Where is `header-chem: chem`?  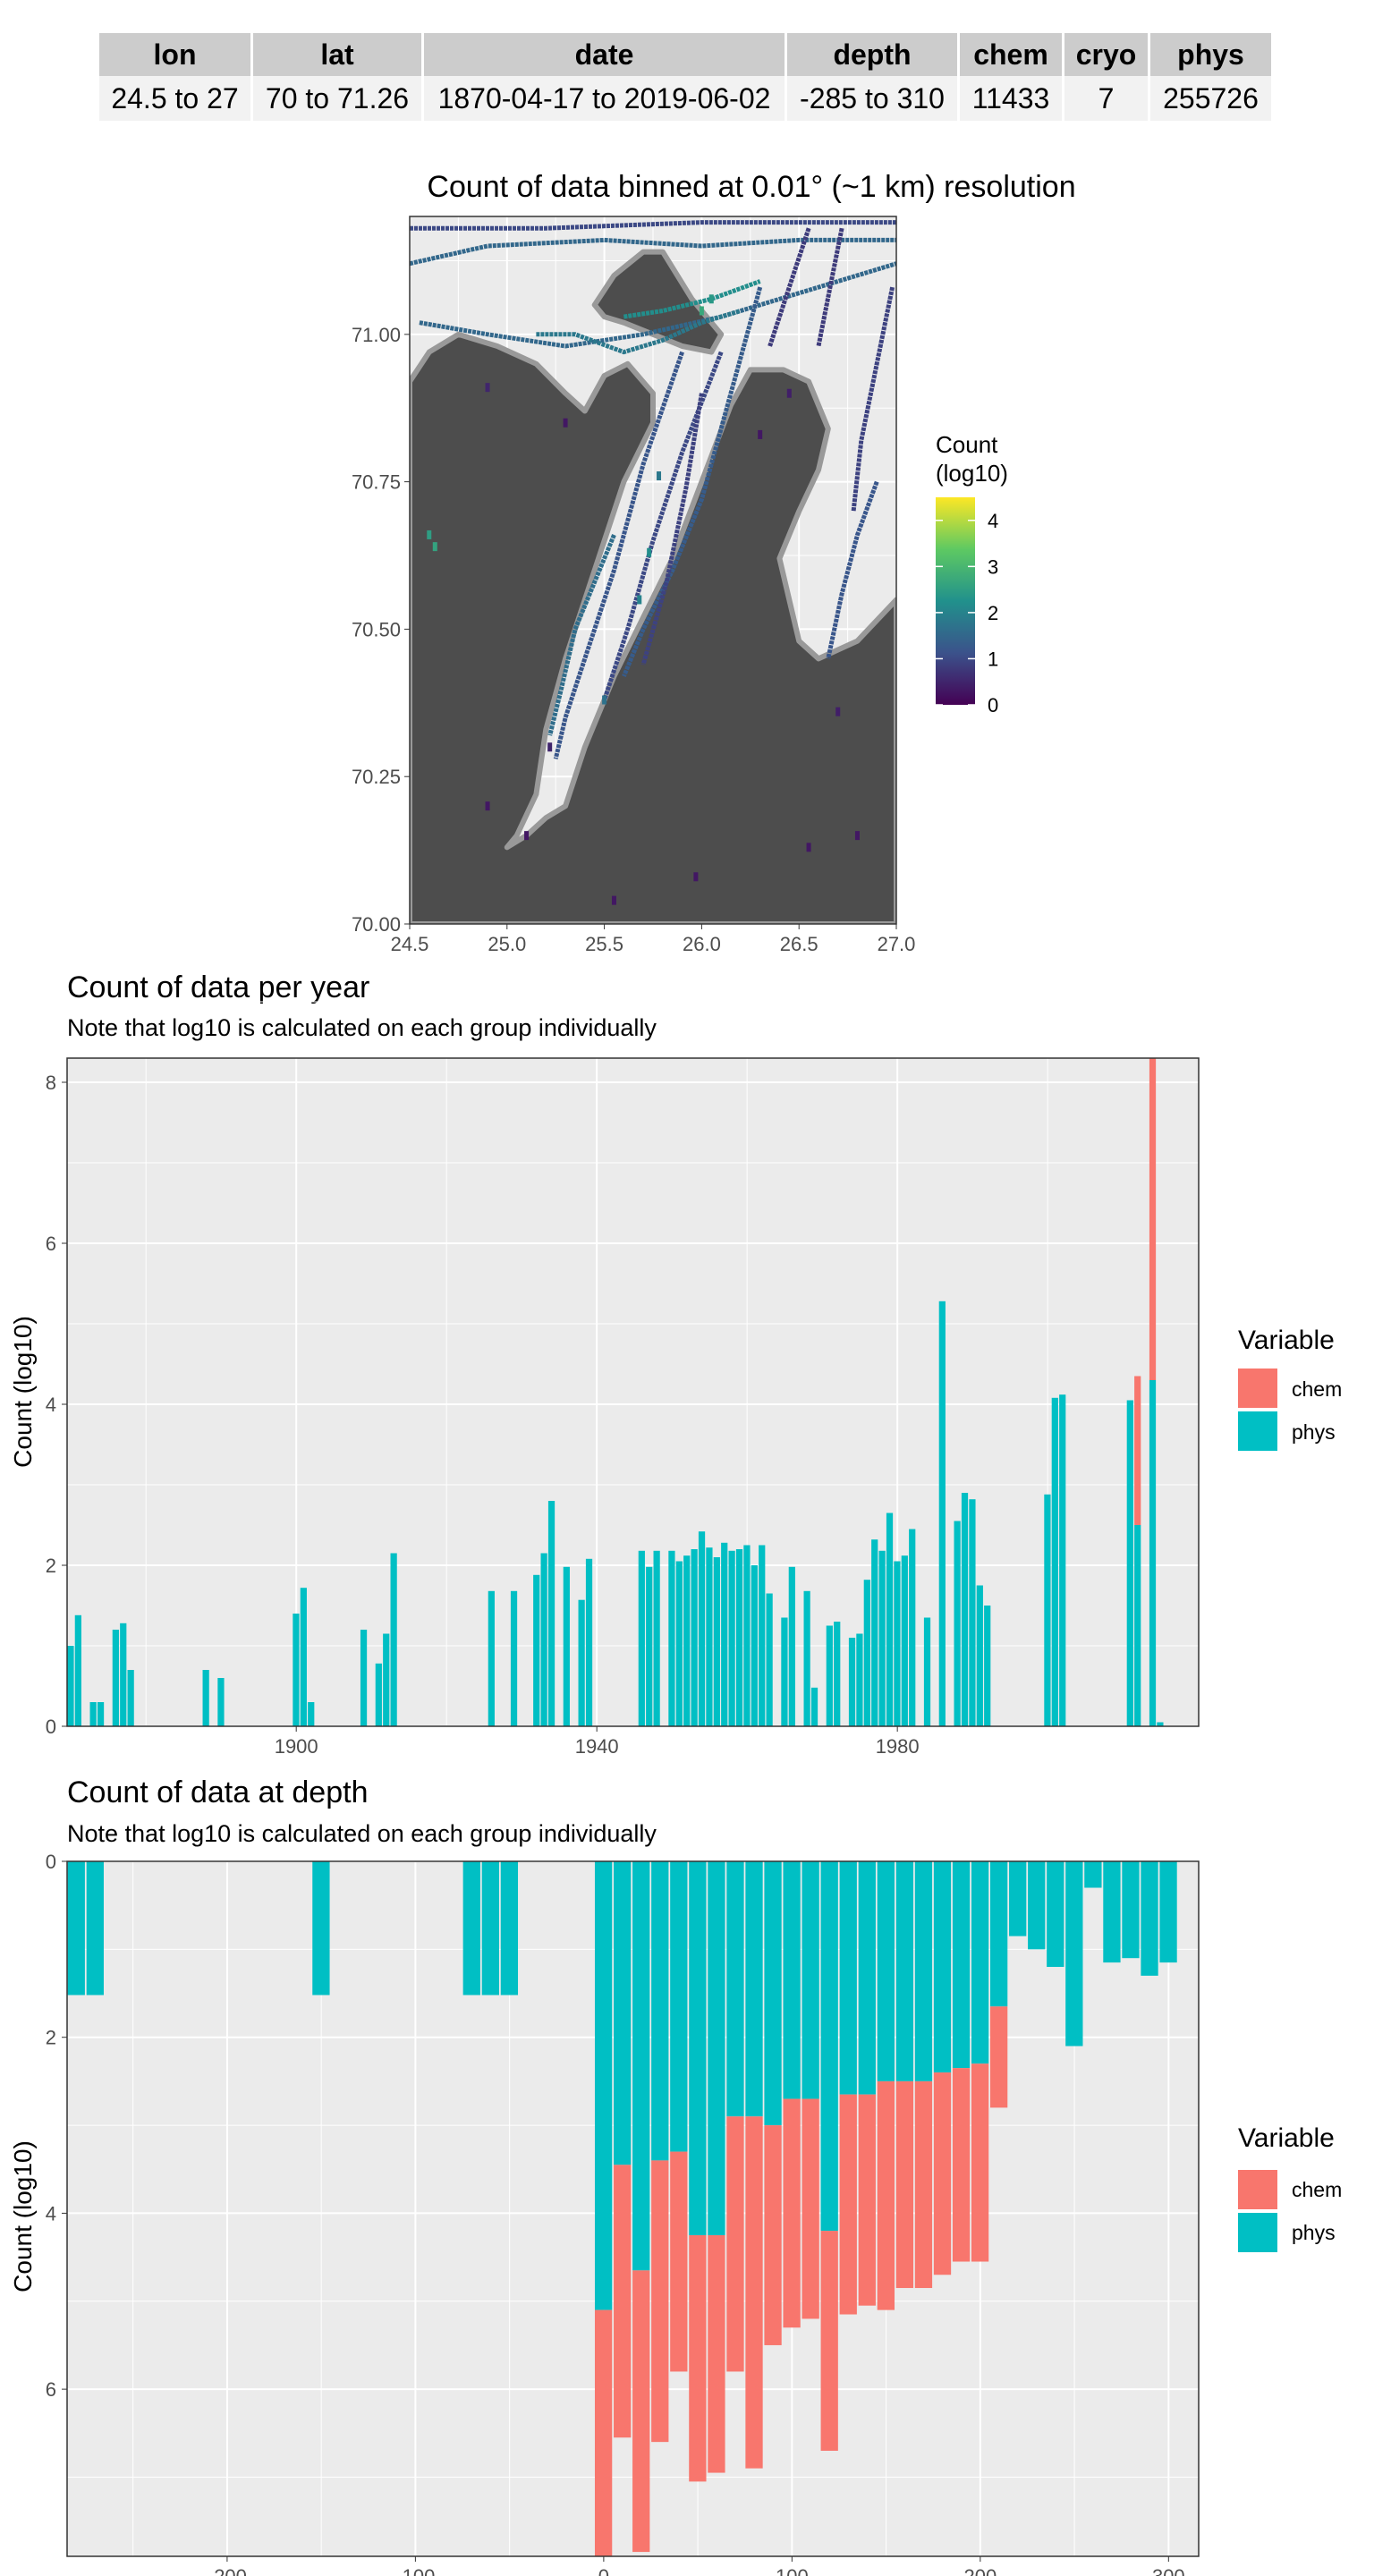
header-chem: chem is located at coordinates (1011, 54).